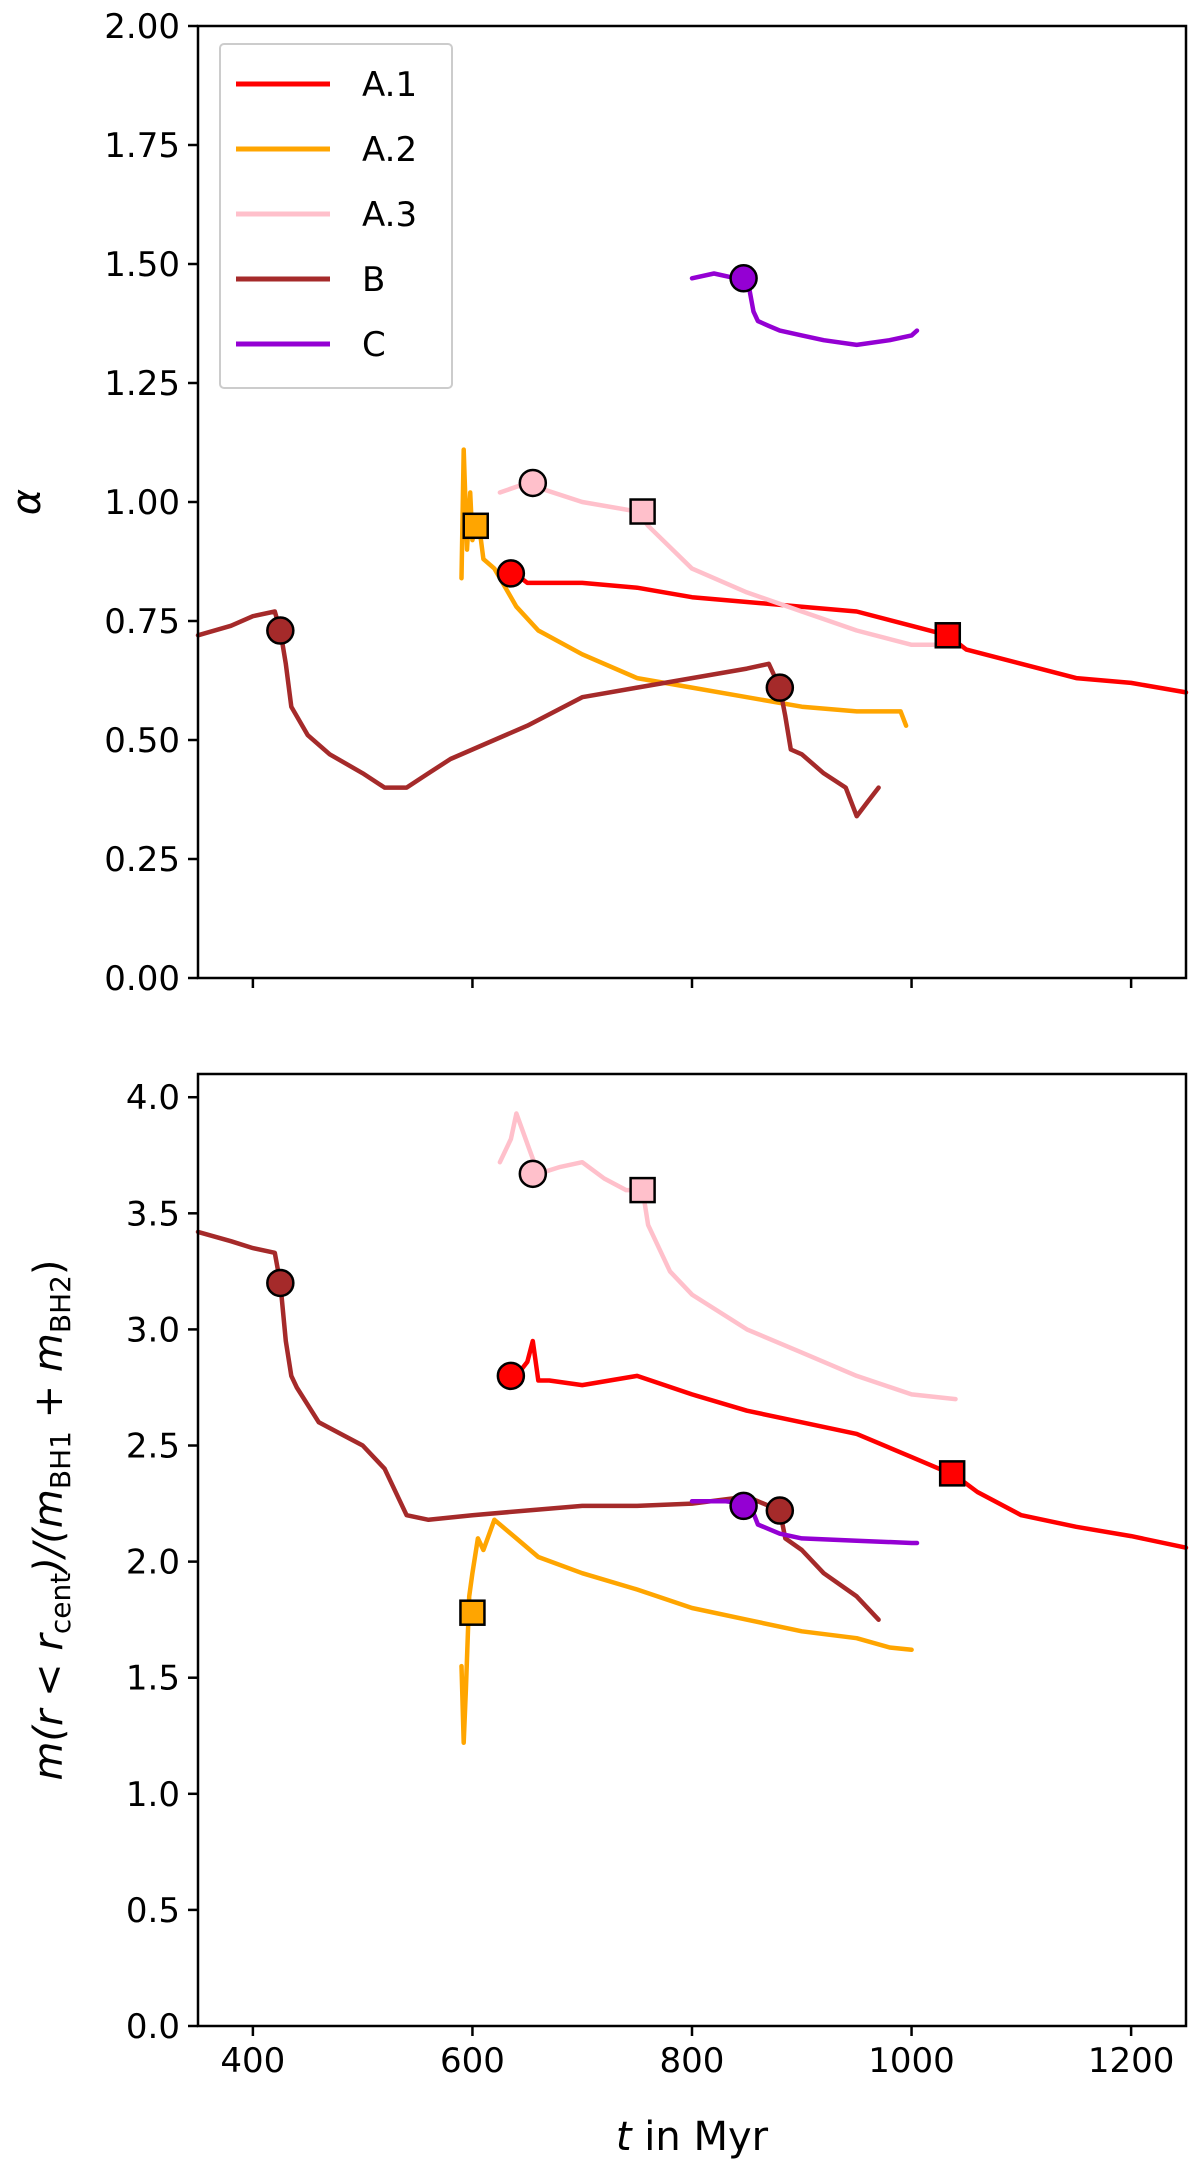 This screenshot has width=1200, height=2171. What do you see at coordinates (692, 2061) in the screenshot?
I see `mass-ratio-x-tick-label: 800` at bounding box center [692, 2061].